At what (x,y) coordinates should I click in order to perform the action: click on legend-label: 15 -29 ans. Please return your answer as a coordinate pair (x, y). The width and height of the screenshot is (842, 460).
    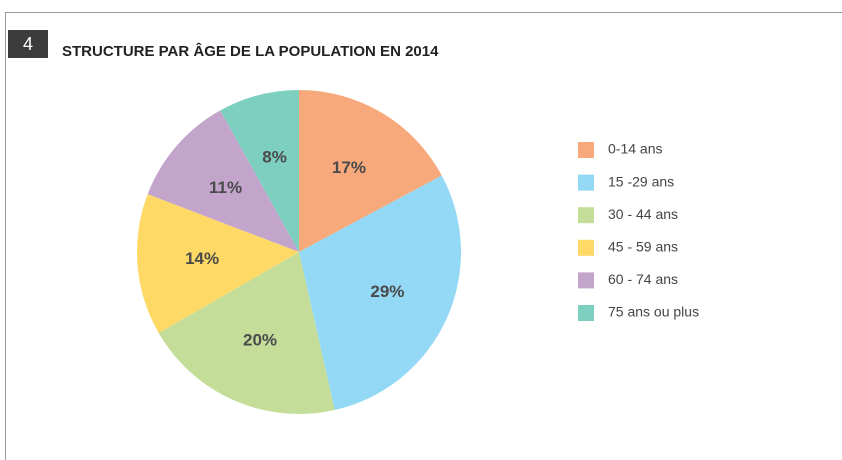
    Looking at the image, I should click on (641, 181).